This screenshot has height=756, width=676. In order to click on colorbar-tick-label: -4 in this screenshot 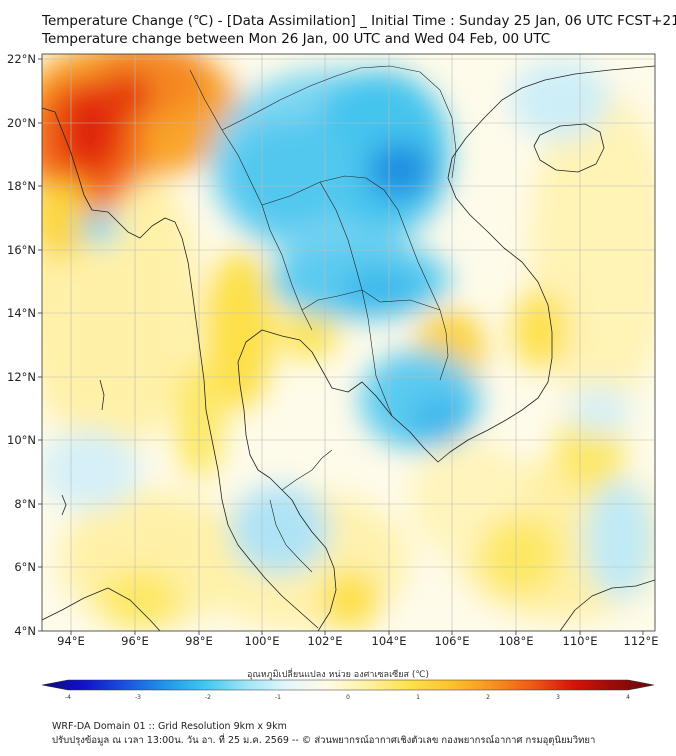, I will do `click(68, 697)`.